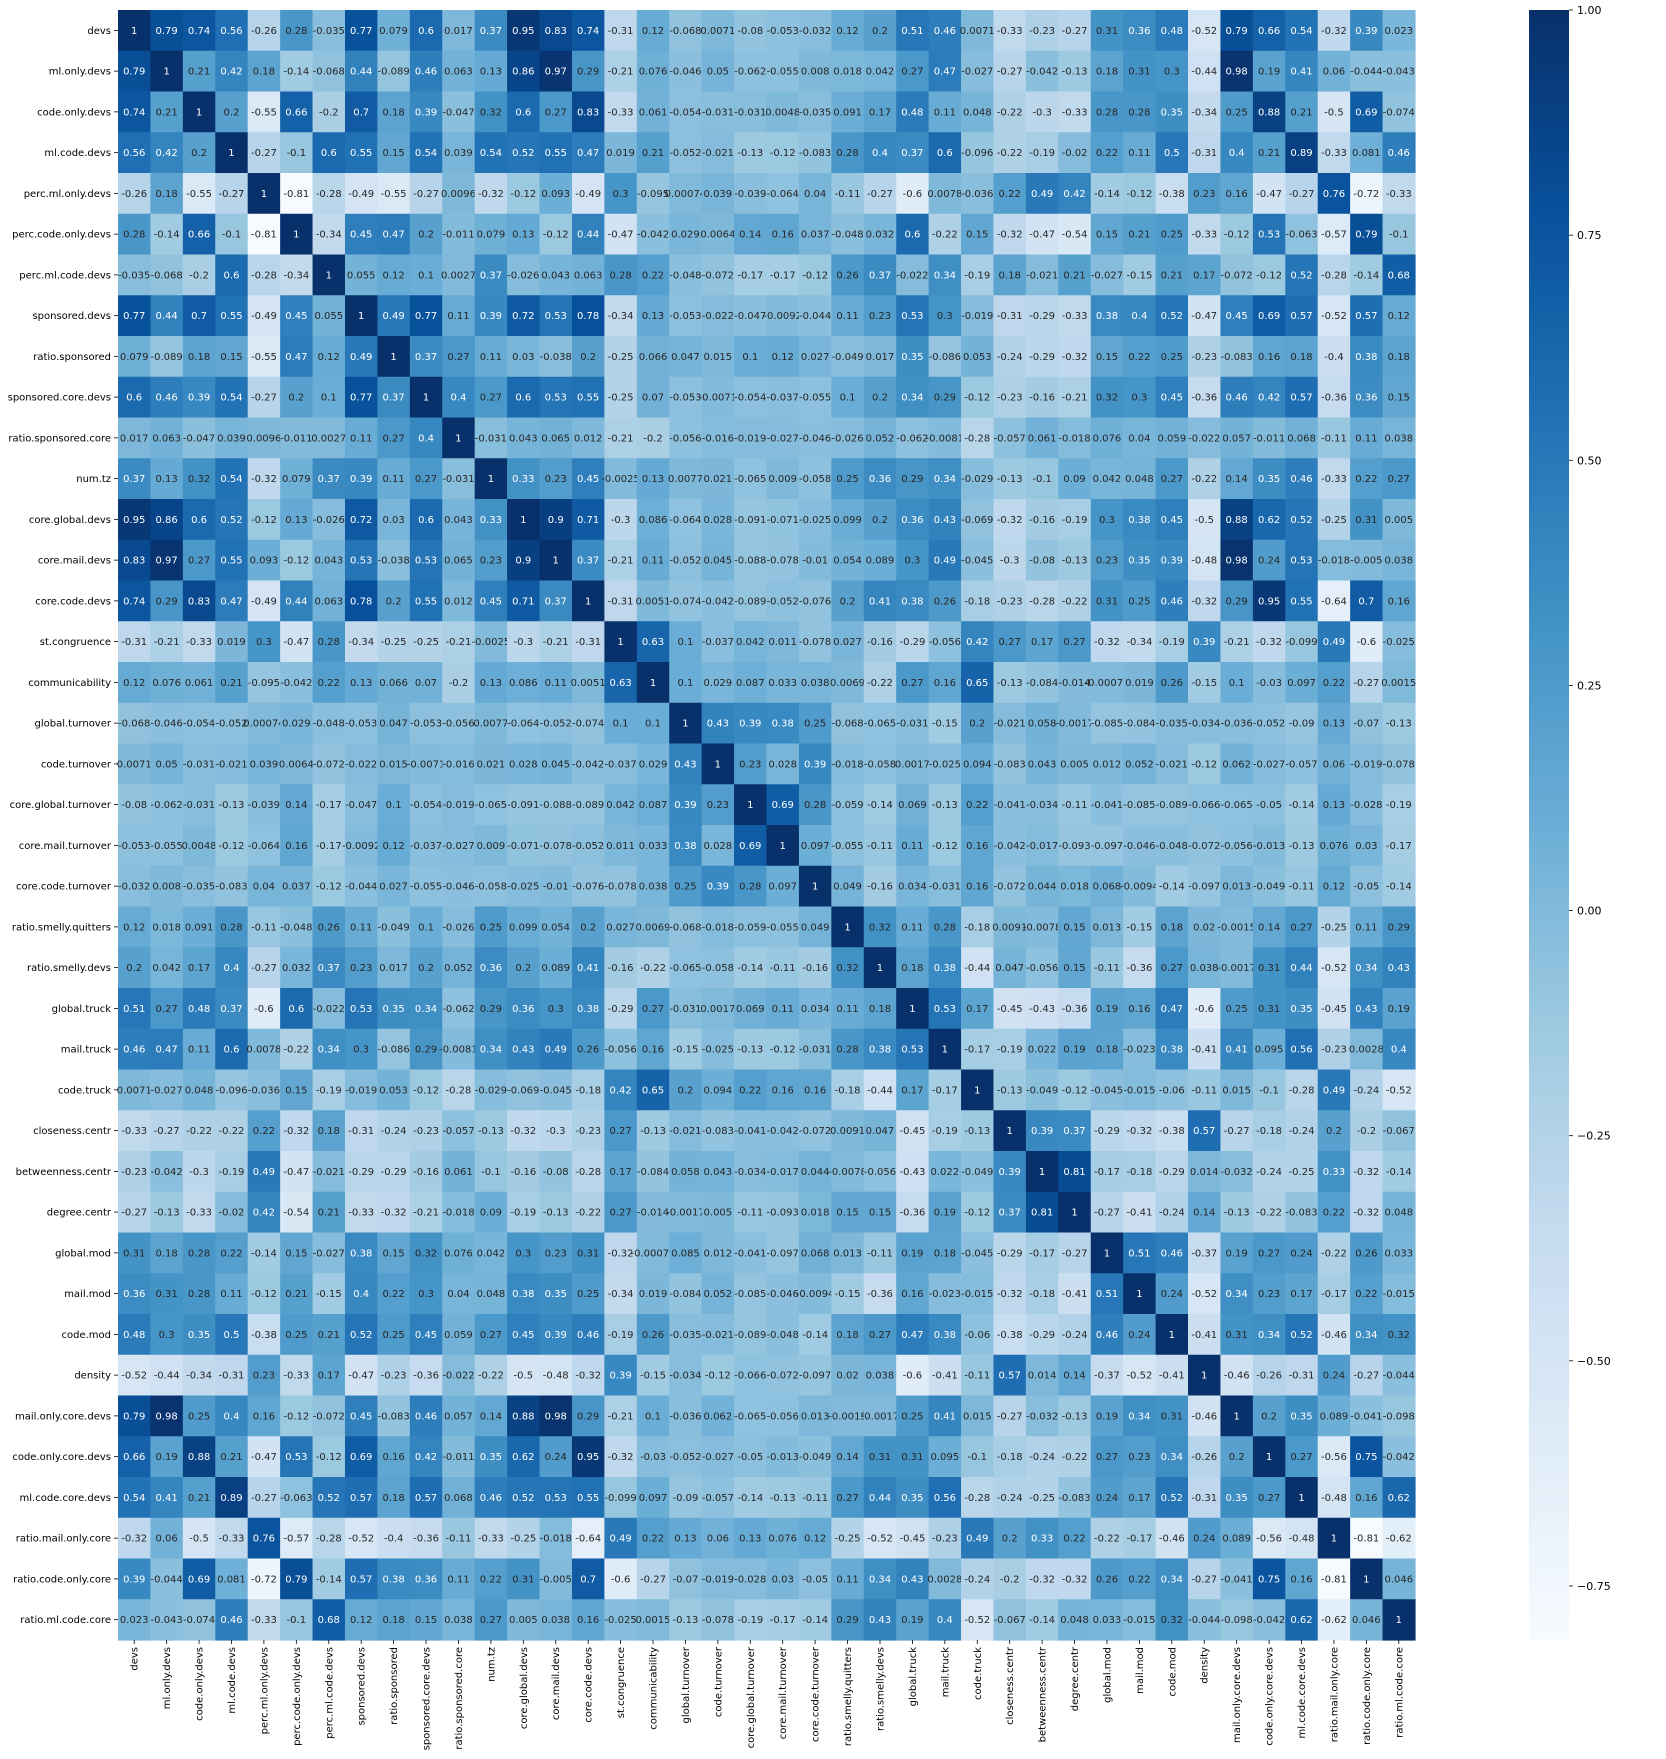  Describe the element at coordinates (945, 1672) in the screenshot. I see `x-tick-label: mail.truck` at that location.